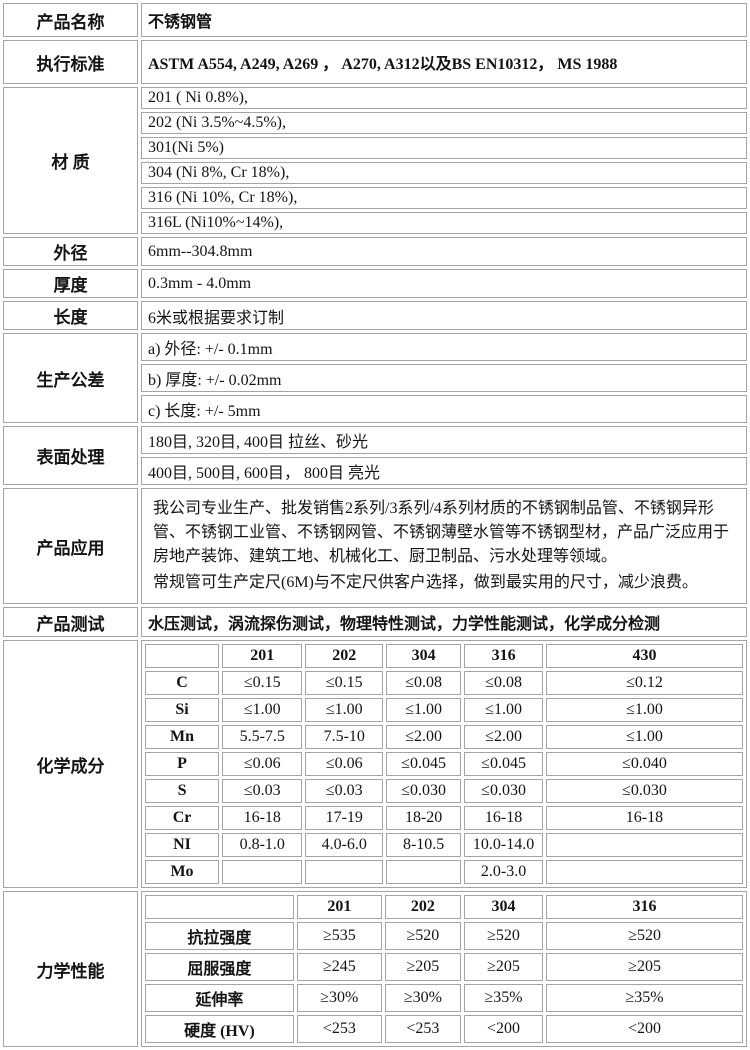 The width and height of the screenshot is (750, 1050). I want to click on row-material: 316L (Ni10%~14%),, so click(375, 223).